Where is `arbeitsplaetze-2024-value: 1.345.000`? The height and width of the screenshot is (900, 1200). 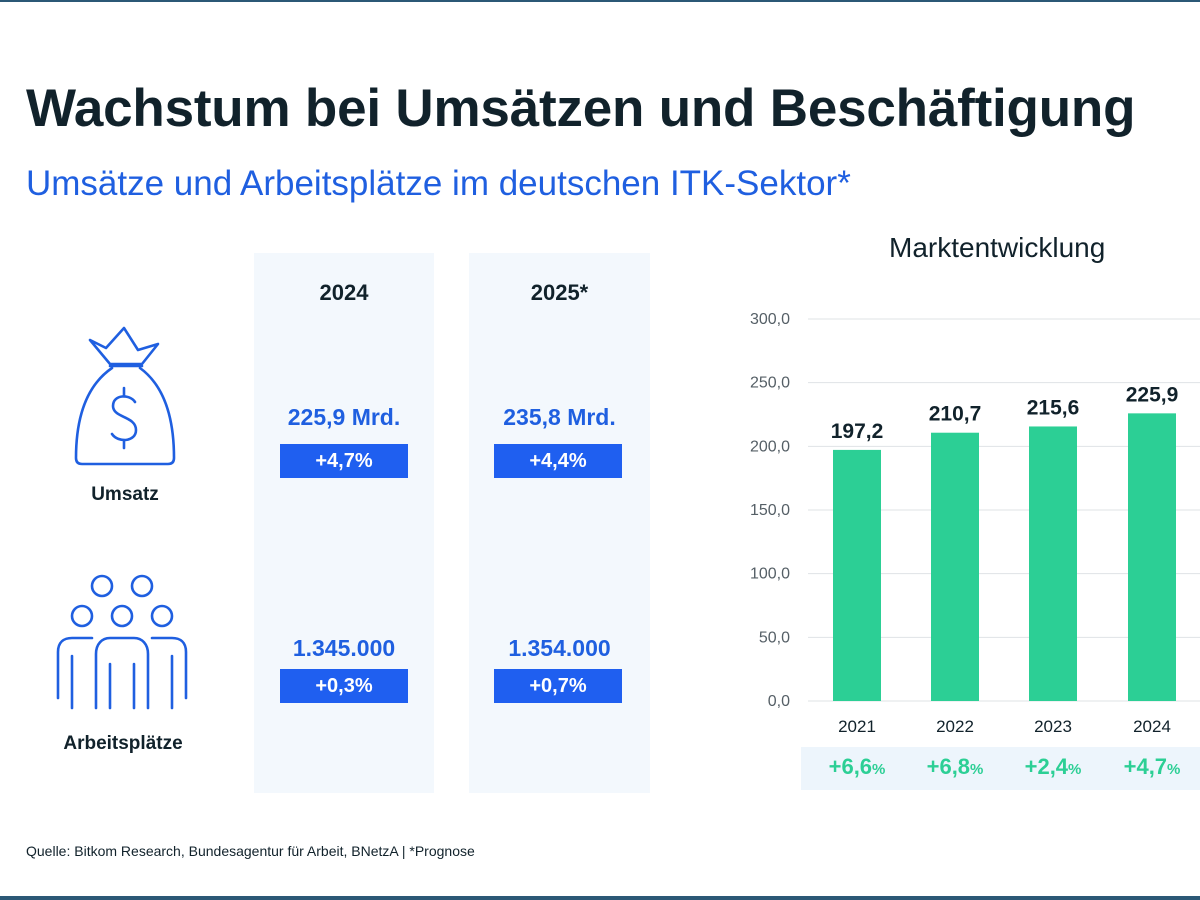
arbeitsplaetze-2024-value: 1.345.000 is located at coordinates (344, 648).